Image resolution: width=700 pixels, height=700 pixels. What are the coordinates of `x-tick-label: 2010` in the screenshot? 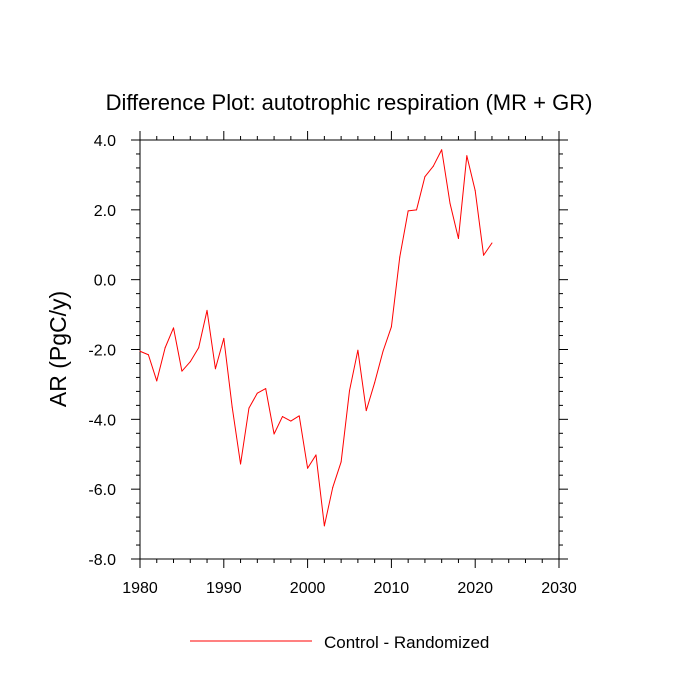 It's located at (392, 588).